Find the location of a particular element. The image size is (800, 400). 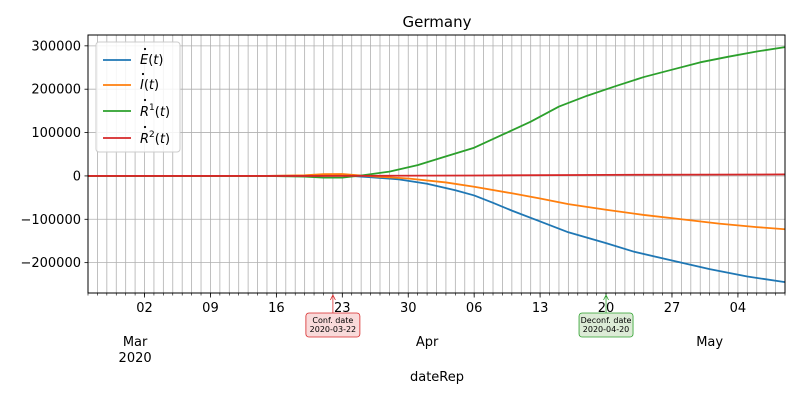

x-month-label: May is located at coordinates (709, 342).